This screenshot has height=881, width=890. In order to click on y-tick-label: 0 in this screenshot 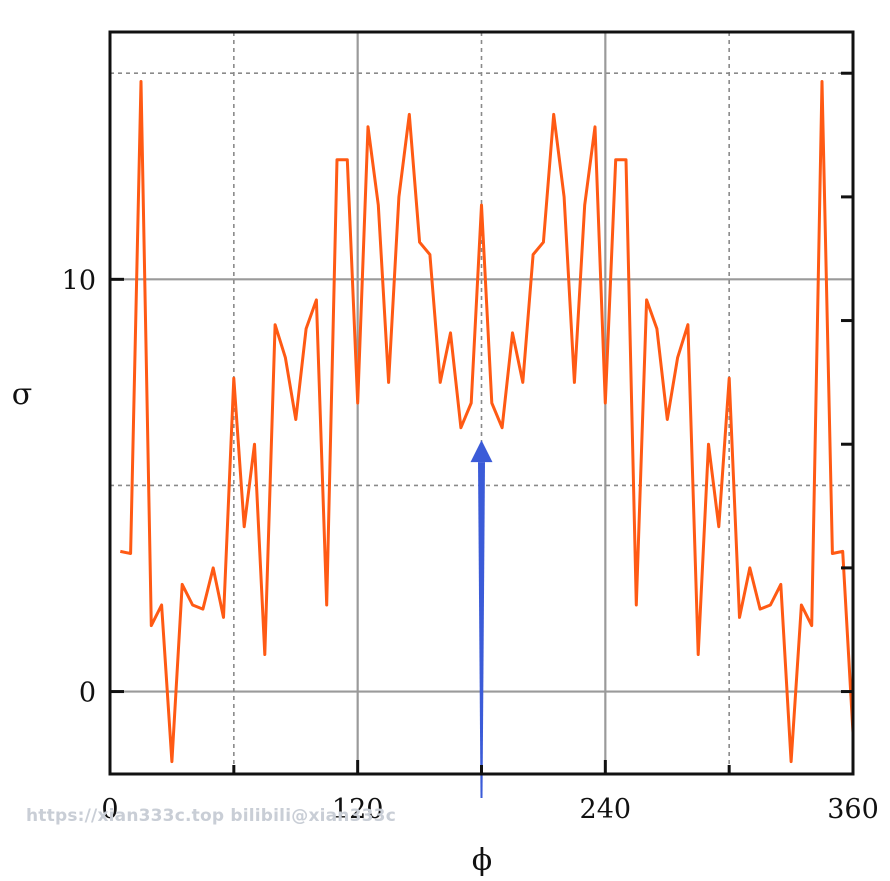, I will do `click(87, 693)`.